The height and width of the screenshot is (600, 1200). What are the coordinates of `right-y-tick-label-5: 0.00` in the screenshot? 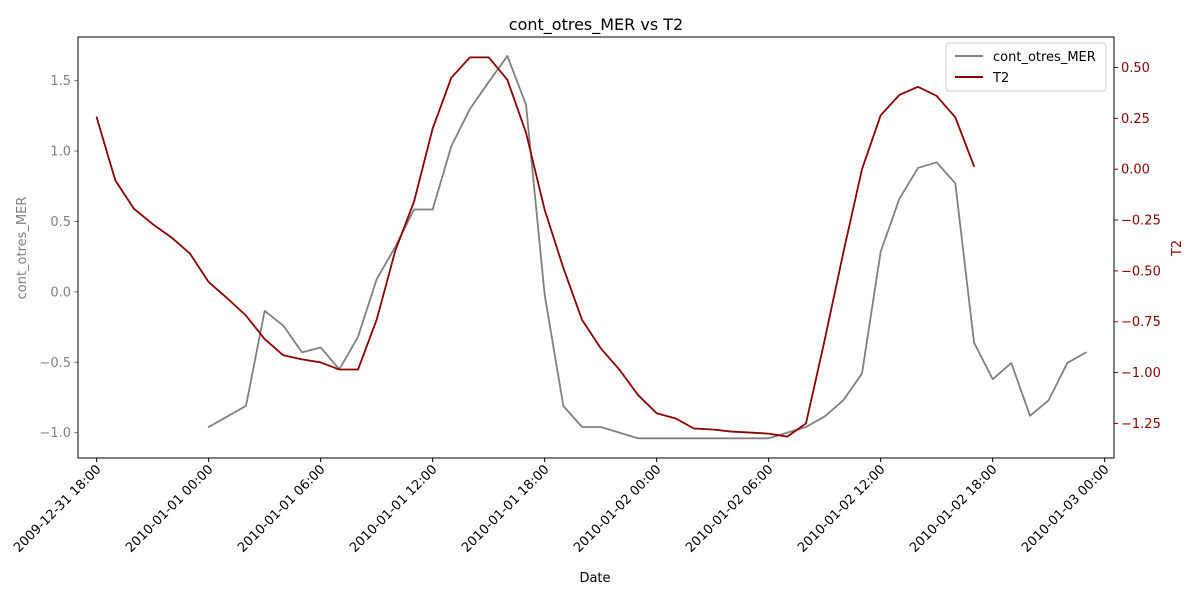 It's located at (1135, 170).